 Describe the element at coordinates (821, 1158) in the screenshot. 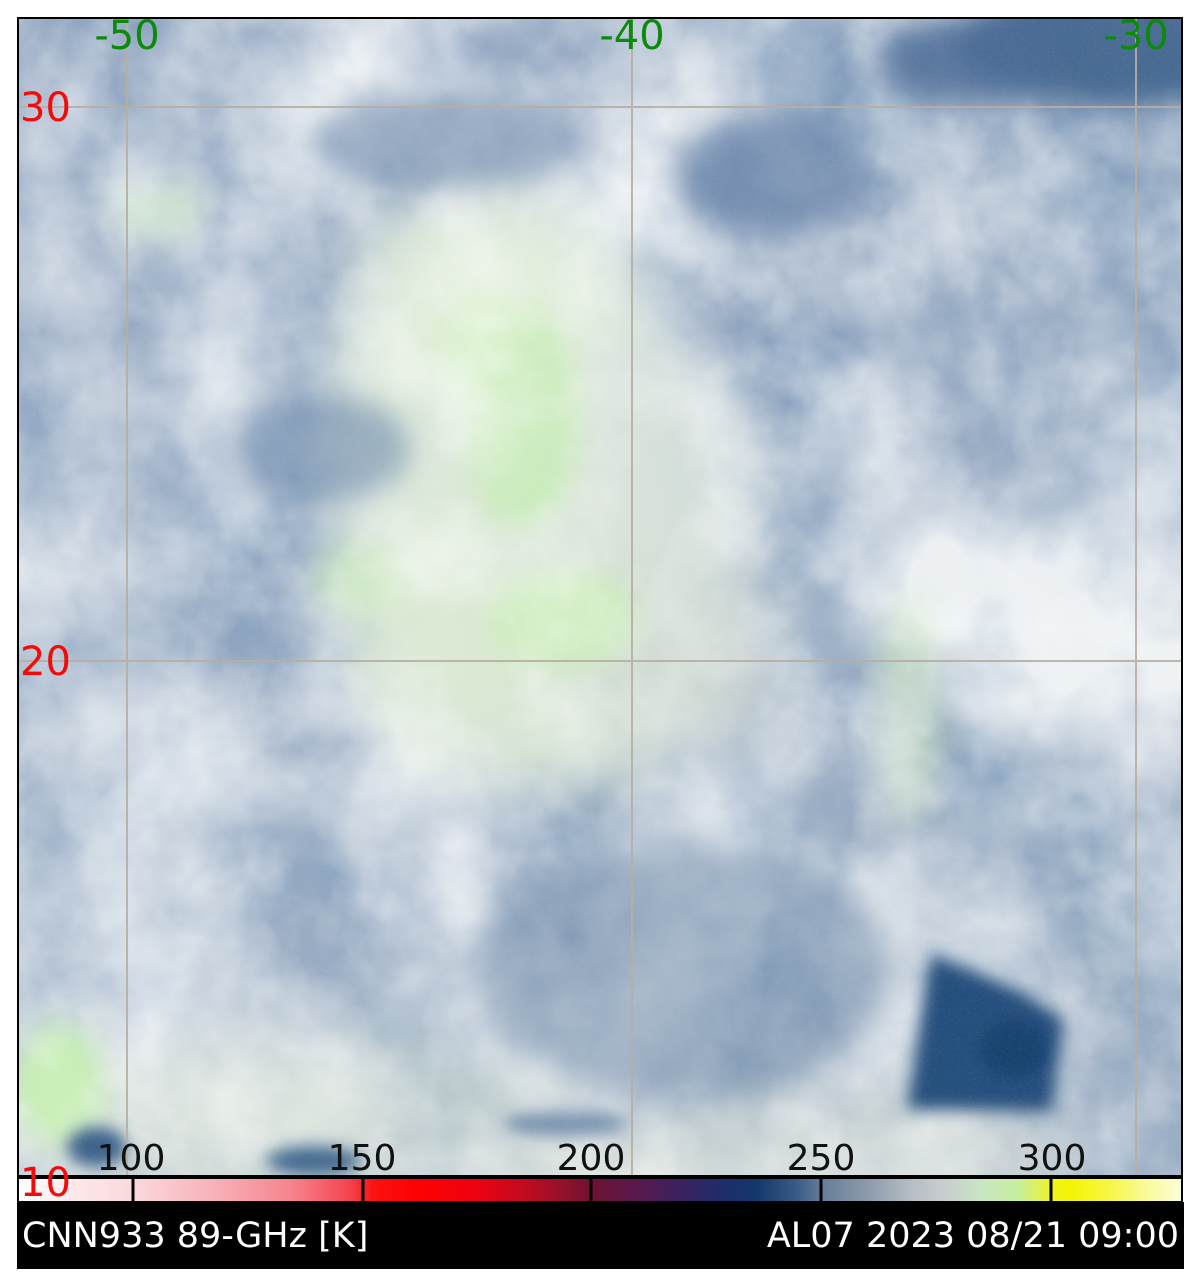

I see `colorbar-tick-label-250: 250` at that location.